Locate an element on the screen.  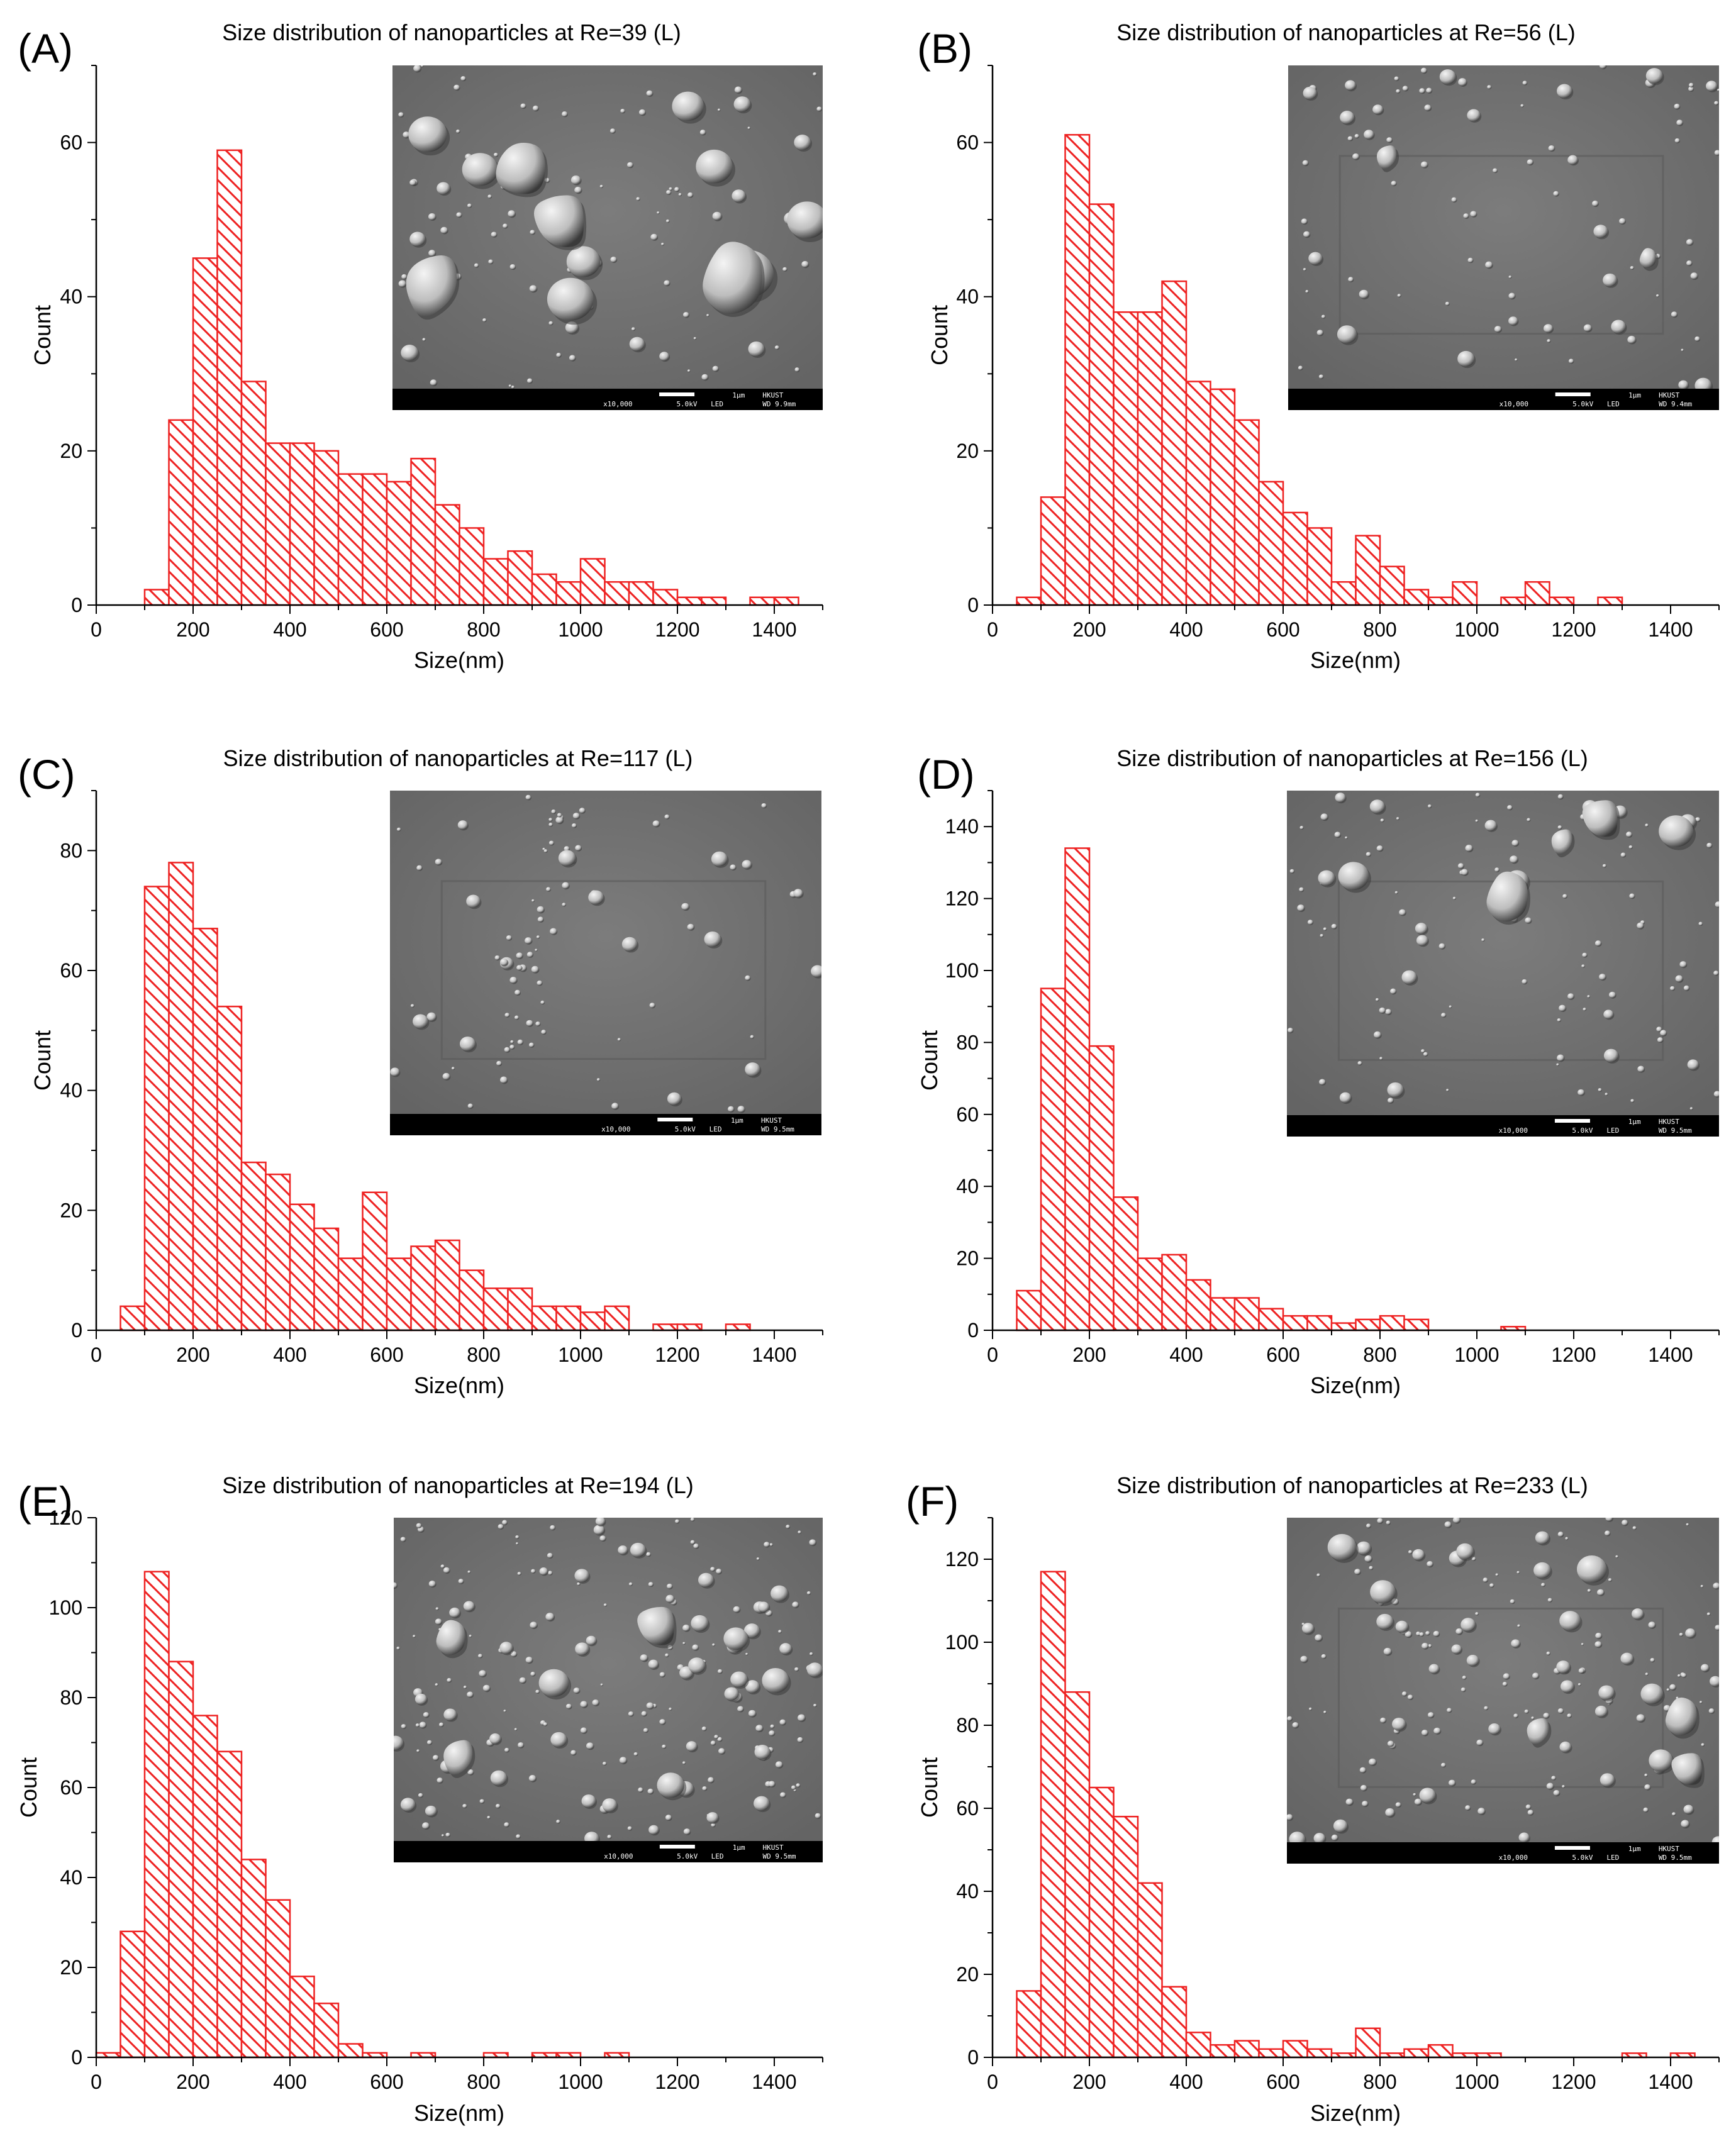
plot-area: 0 200 400 600 800 1000 1200 1400 0 20 40 60 80 100 120 is located at coordinates (1332, 1805).